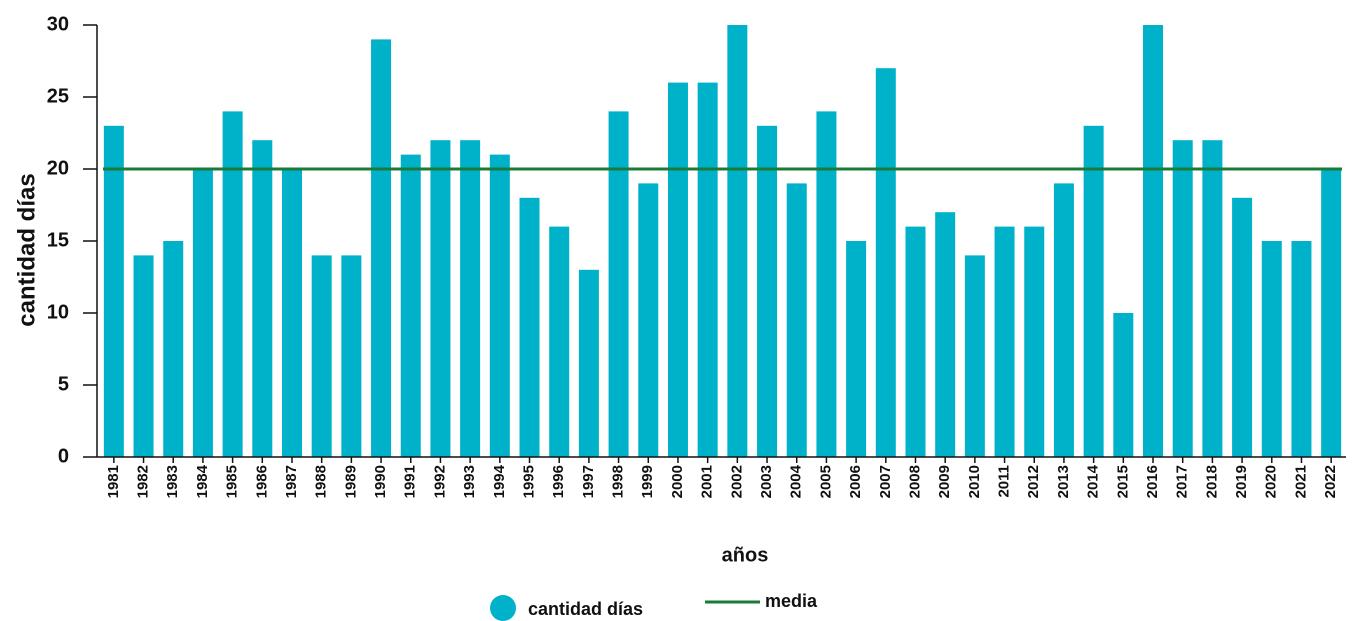  Describe the element at coordinates (1182, 481) in the screenshot. I see `x-tick-label: 2017` at that location.